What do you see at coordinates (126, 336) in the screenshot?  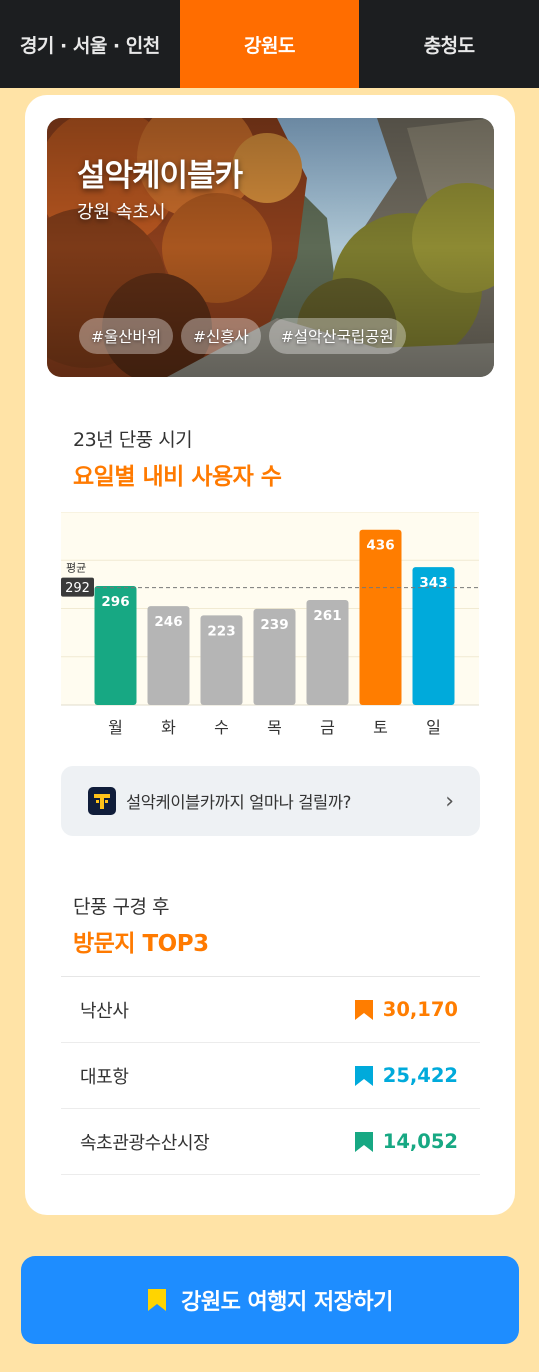 I see `hashtag-chip: #울산바위` at bounding box center [126, 336].